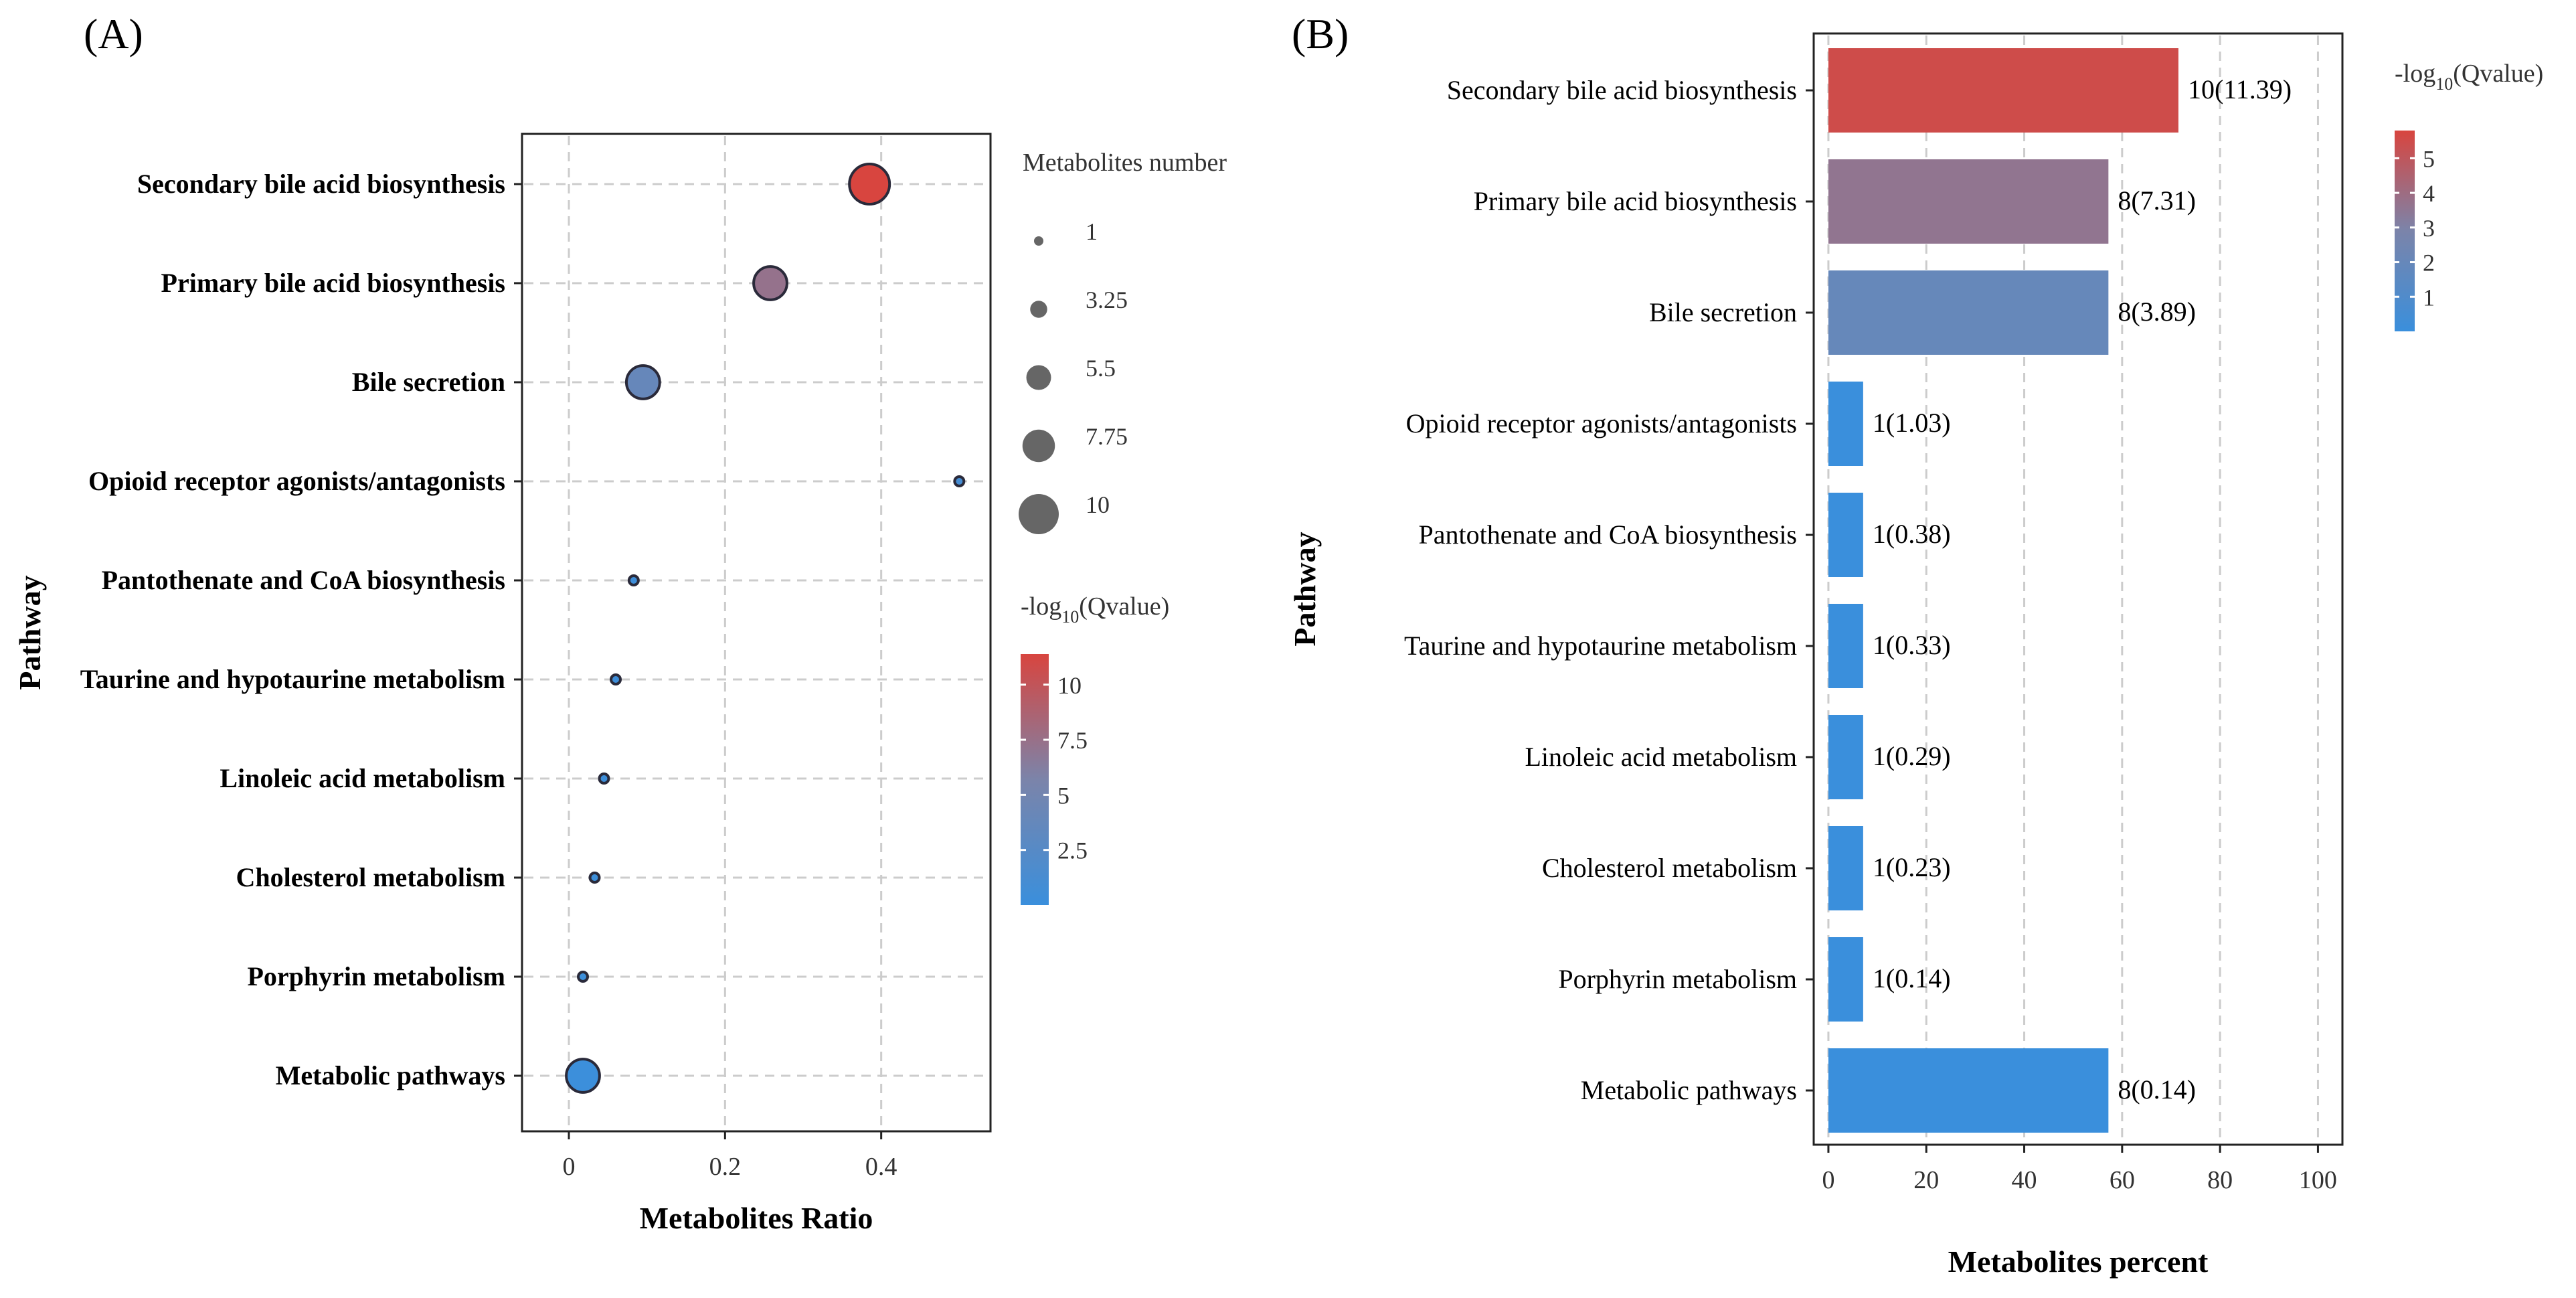 Image resolution: width=2576 pixels, height=1298 pixels. Describe the element at coordinates (1912, 978) in the screenshot. I see `bar-value-label: 1(0.14)` at that location.